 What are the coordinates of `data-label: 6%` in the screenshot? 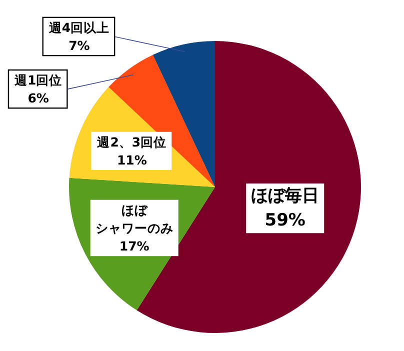 It's located at (39, 98).